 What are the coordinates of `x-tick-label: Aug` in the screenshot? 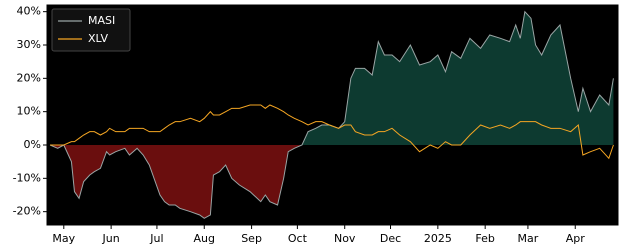 It's located at (204, 238).